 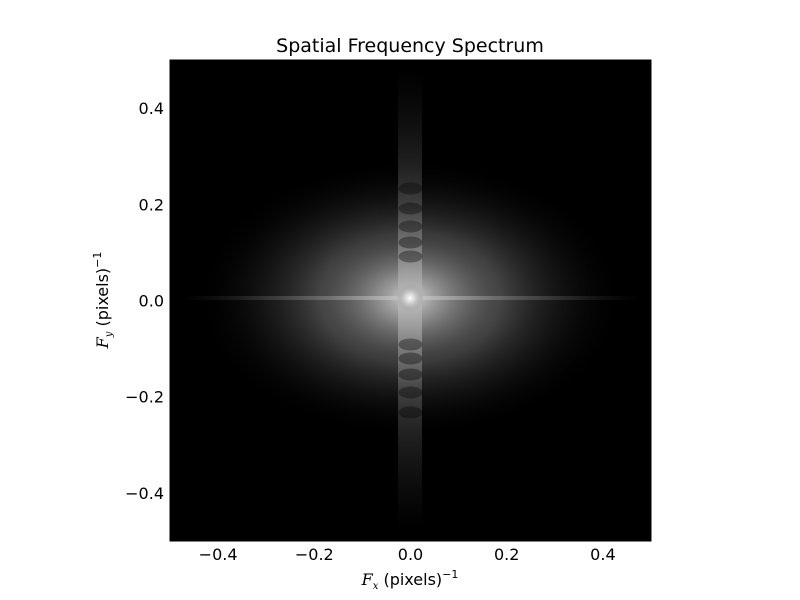 I want to click on x-axis-exponent: −1, so click(x=450, y=574).